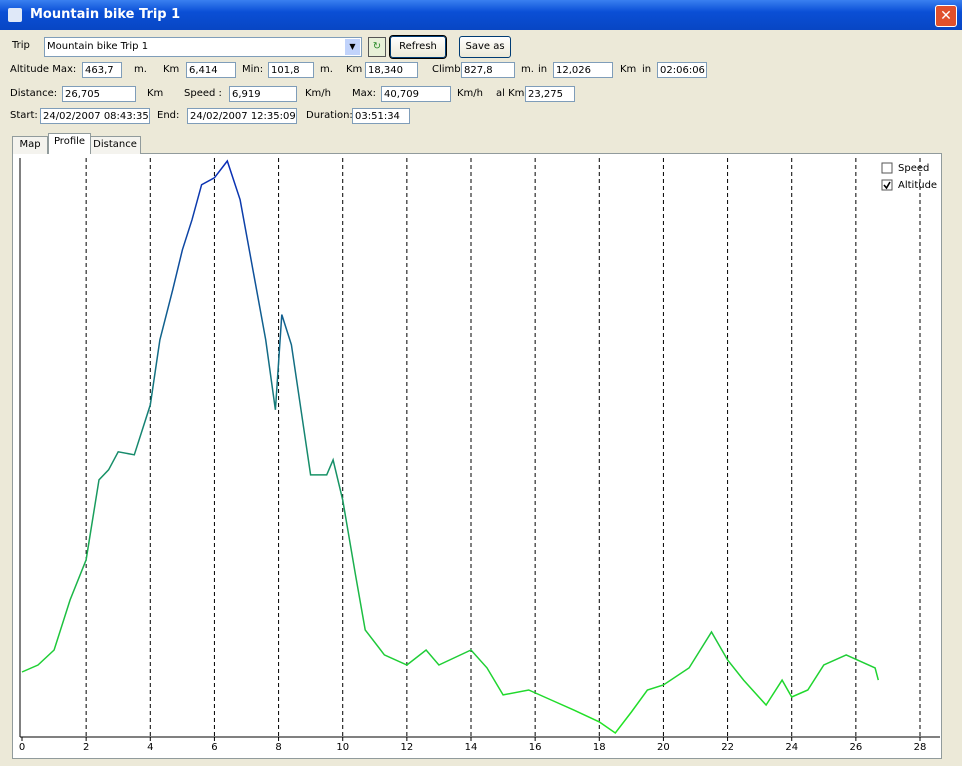 This screenshot has height=766, width=962. I want to click on x-tick-label: 24, so click(791, 747).